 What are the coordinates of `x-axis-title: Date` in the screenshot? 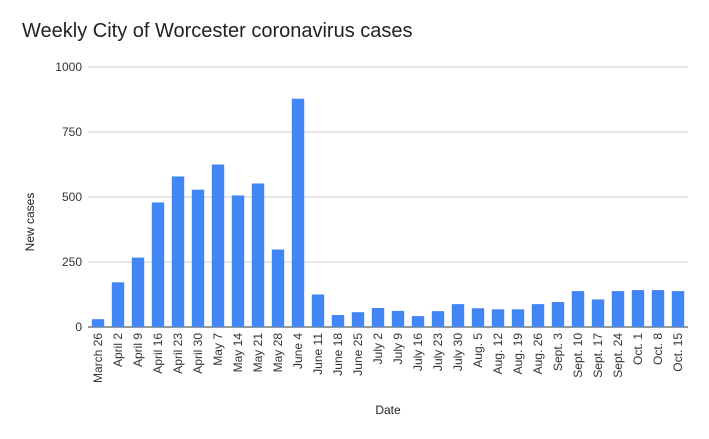 It's located at (388, 410).